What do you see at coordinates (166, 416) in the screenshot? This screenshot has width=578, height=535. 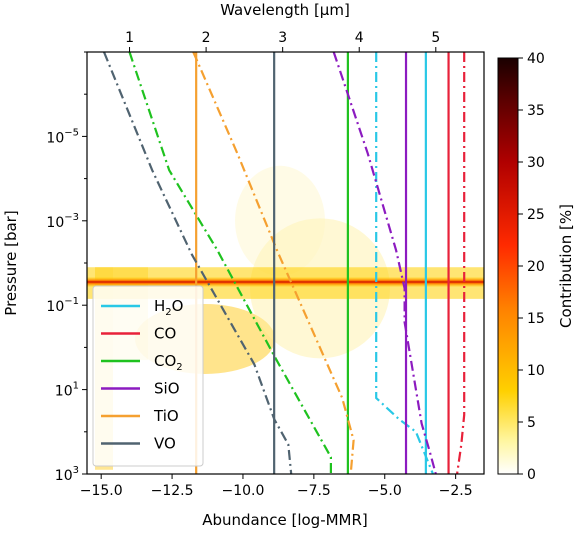 I see `legend-label: TiO` at bounding box center [166, 416].